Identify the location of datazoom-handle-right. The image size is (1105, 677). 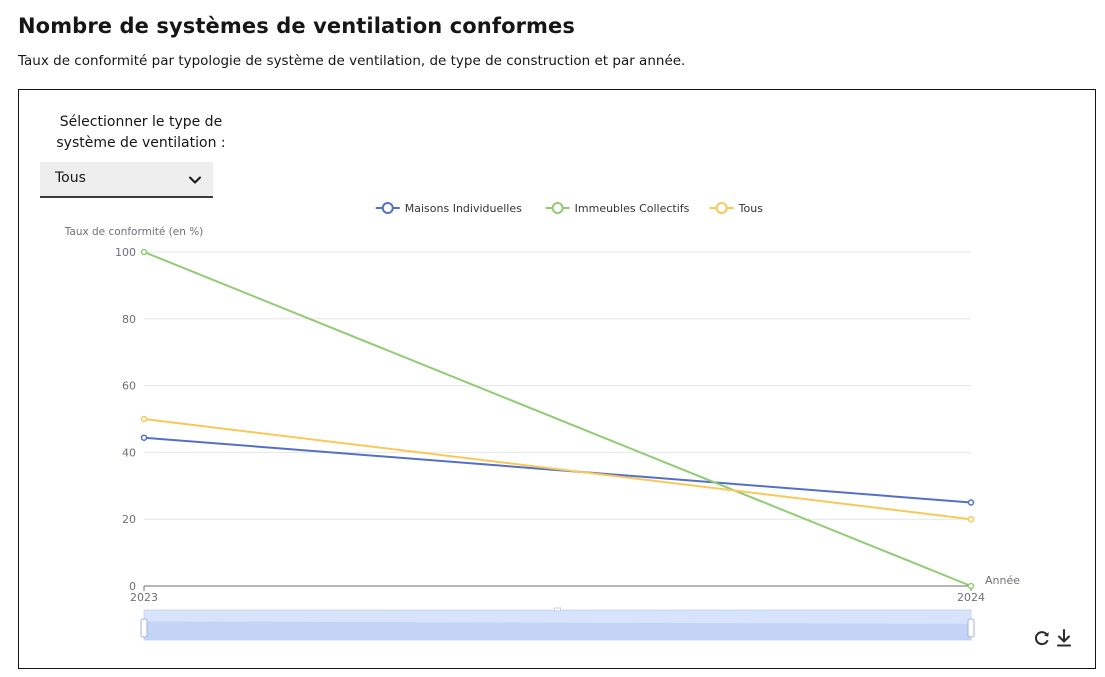
(971, 628).